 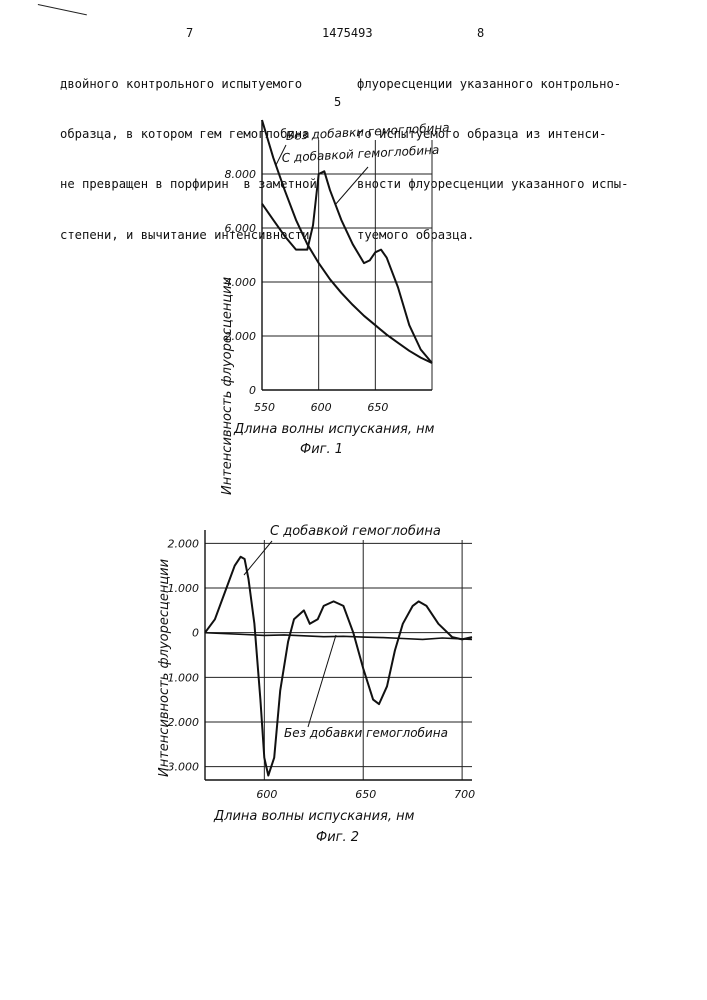 What do you see at coordinates (351, 186) in the screenshot?
I see `fig1-leader-with-hemoglobin` at bounding box center [351, 186].